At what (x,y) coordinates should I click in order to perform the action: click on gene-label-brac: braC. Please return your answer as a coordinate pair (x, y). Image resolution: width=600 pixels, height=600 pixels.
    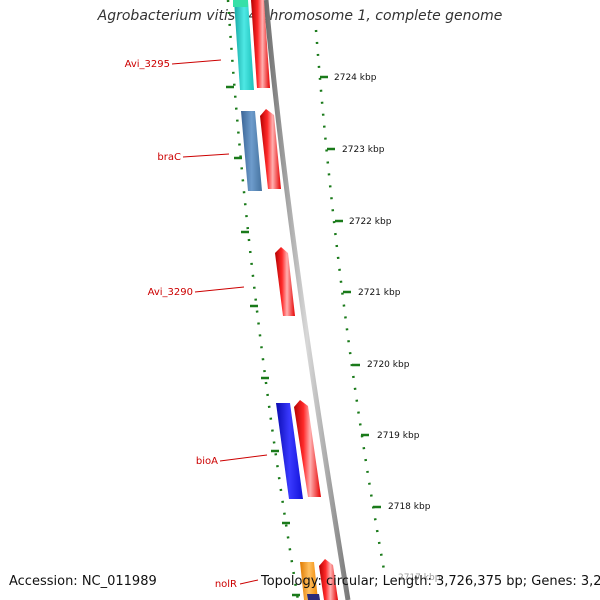
    Looking at the image, I should click on (169, 157).